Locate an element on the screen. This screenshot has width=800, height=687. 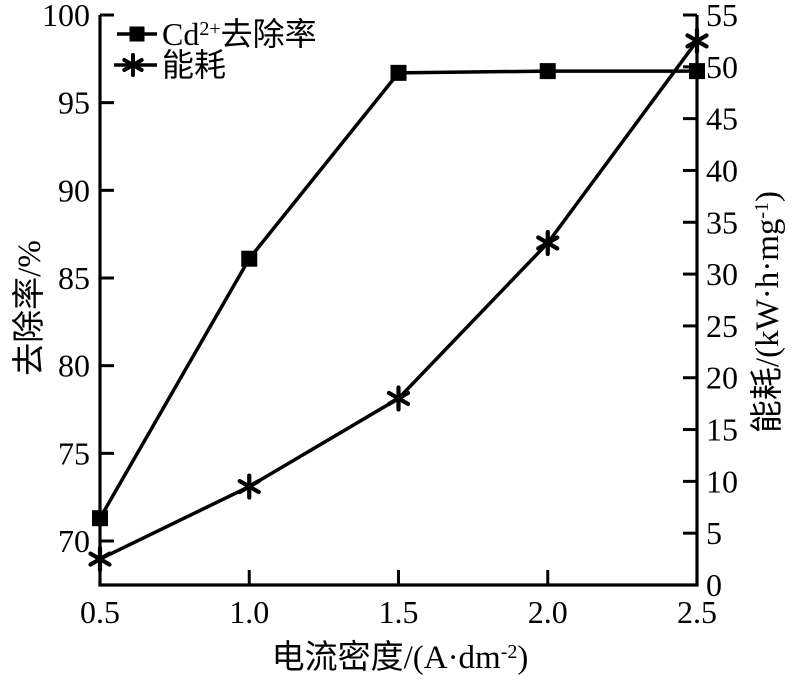
x-axis-tick-label: 2.5 is located at coordinates (697, 612).